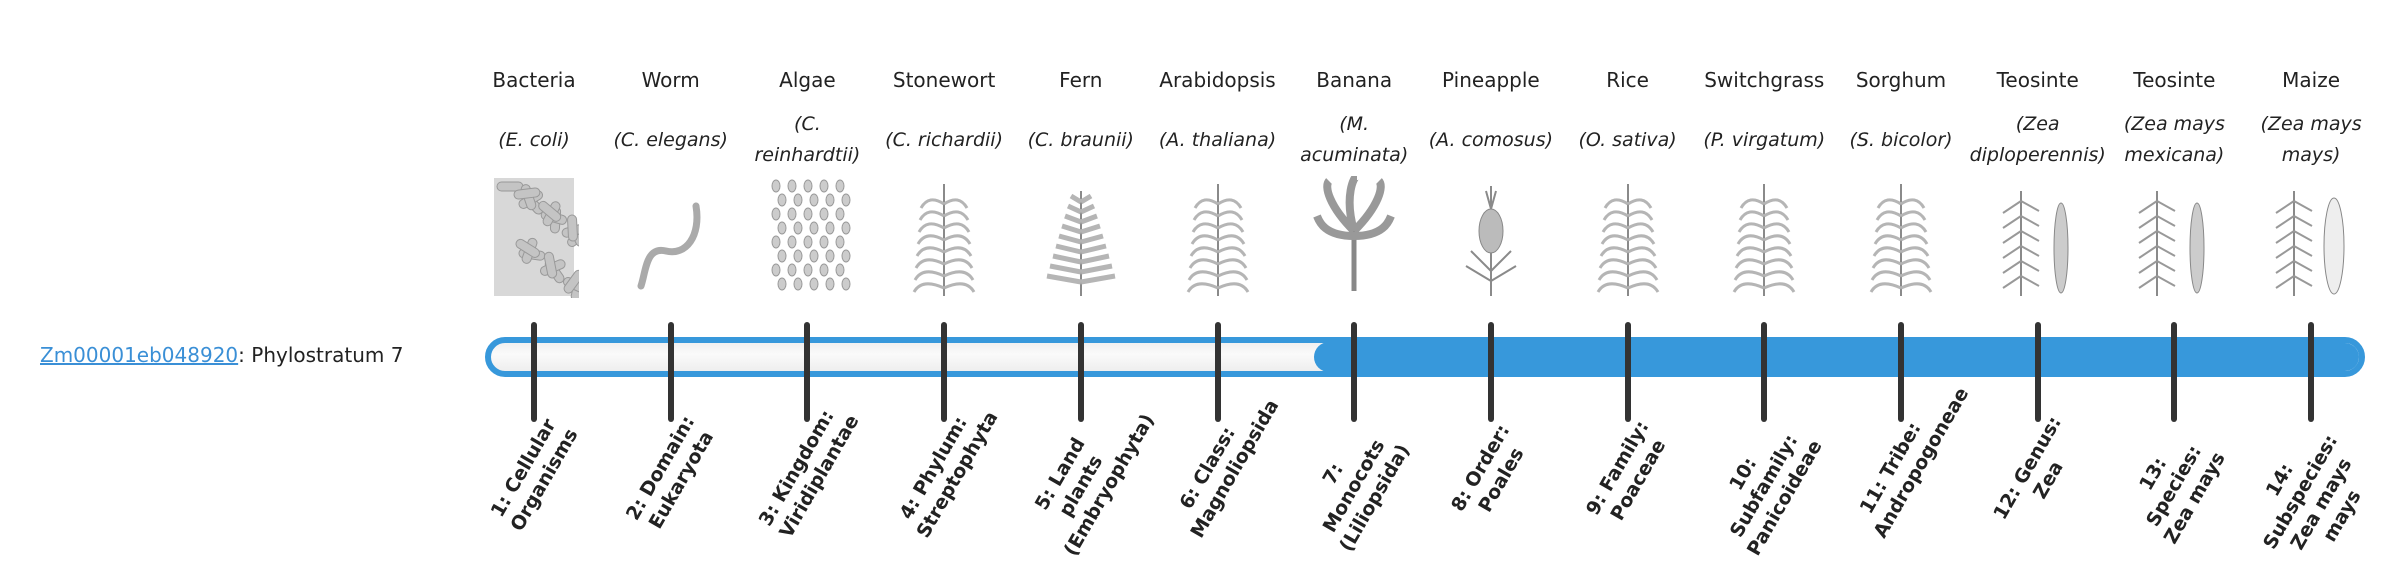 The image size is (2400, 580). I want to click on organism-common-name: Algae, so click(807, 80).